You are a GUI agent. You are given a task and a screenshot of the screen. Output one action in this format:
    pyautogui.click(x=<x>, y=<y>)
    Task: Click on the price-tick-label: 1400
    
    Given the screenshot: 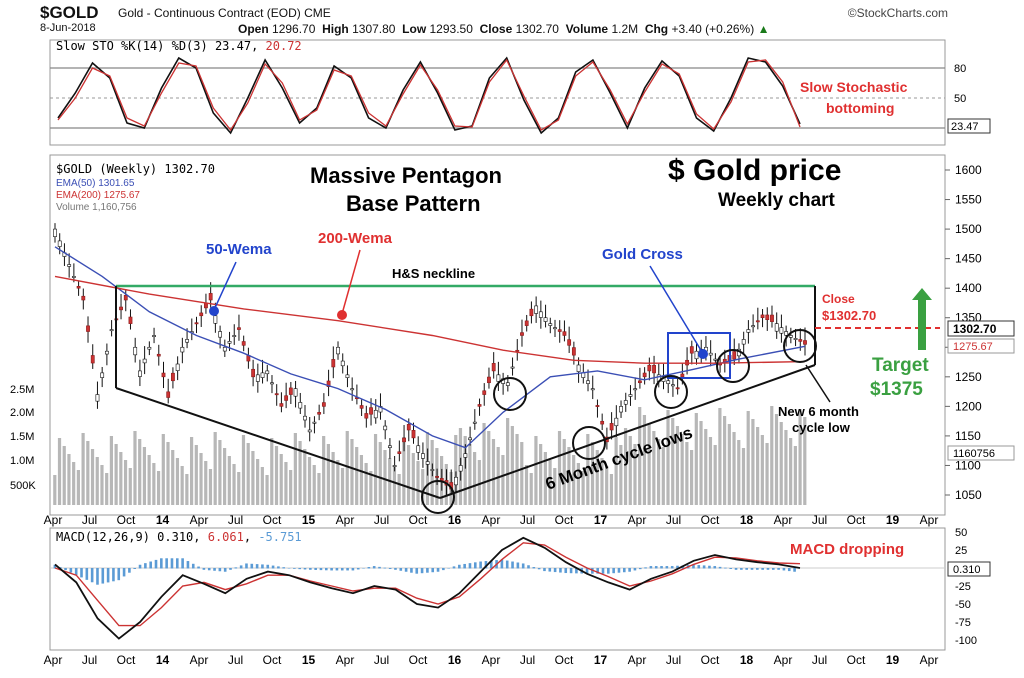 What is the action you would take?
    pyautogui.click(x=968, y=288)
    